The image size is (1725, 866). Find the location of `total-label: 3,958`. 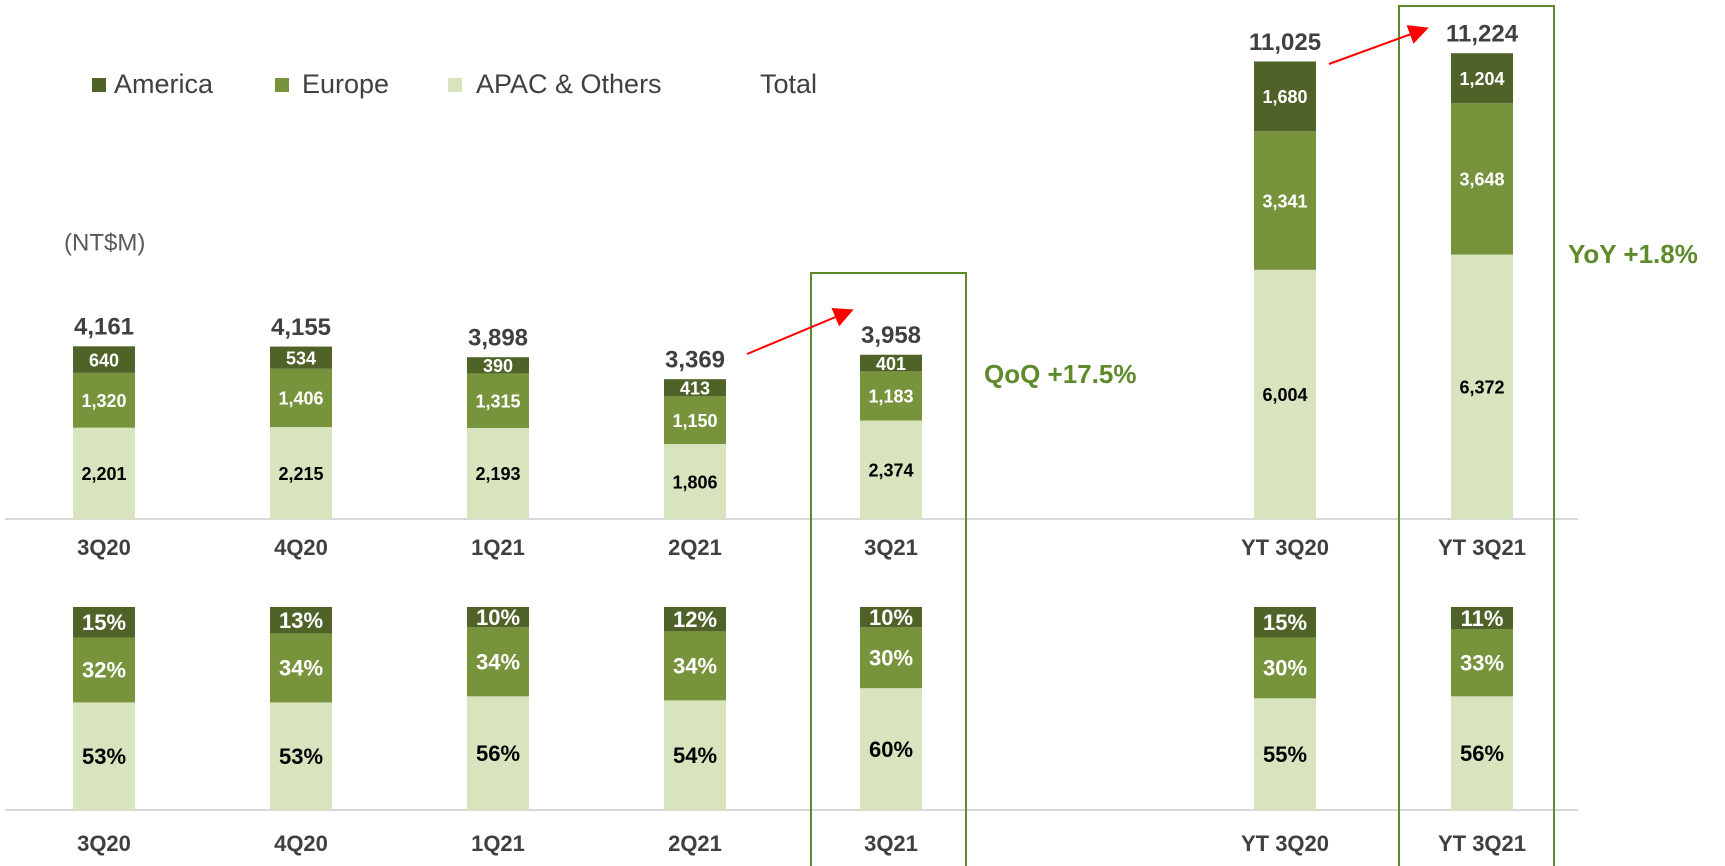

total-label: 3,958 is located at coordinates (891, 335).